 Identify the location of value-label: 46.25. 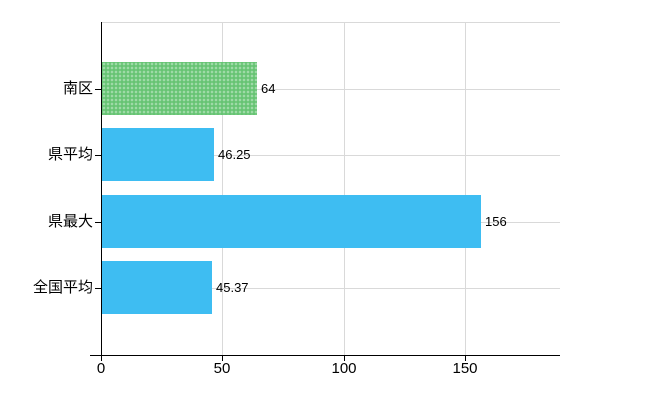
(234, 154).